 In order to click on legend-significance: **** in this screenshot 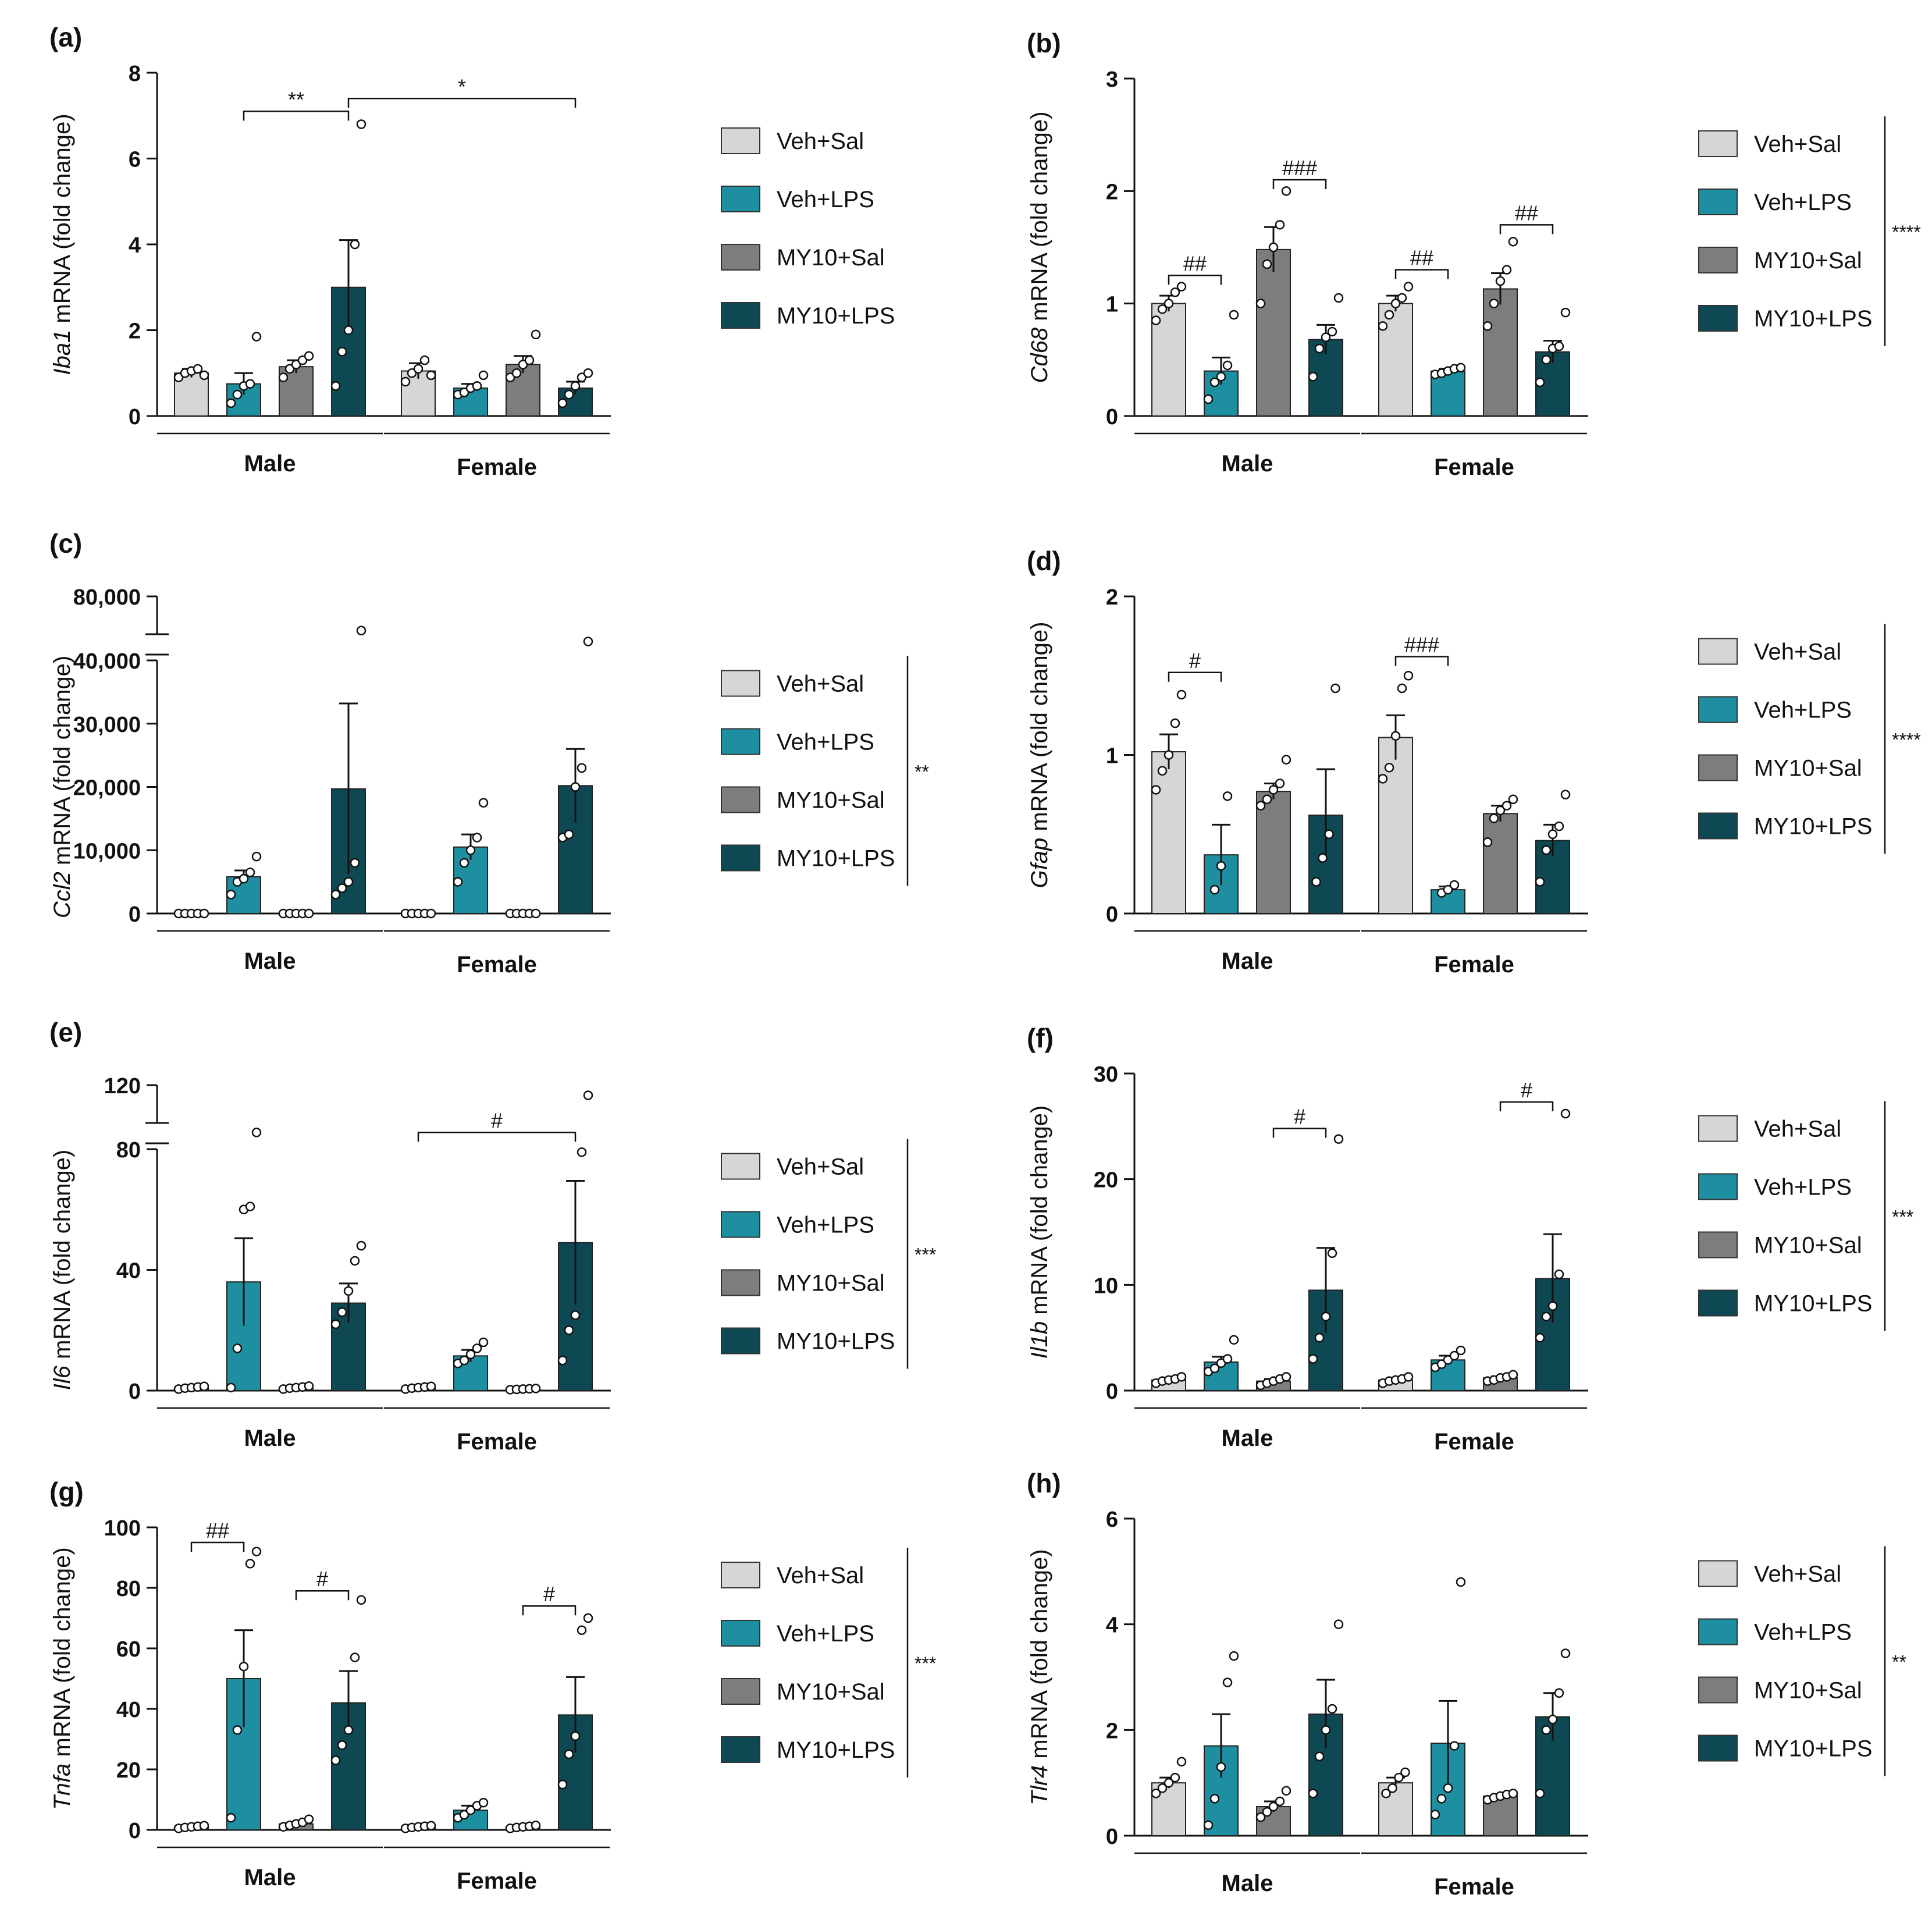, I will do `click(1907, 232)`.